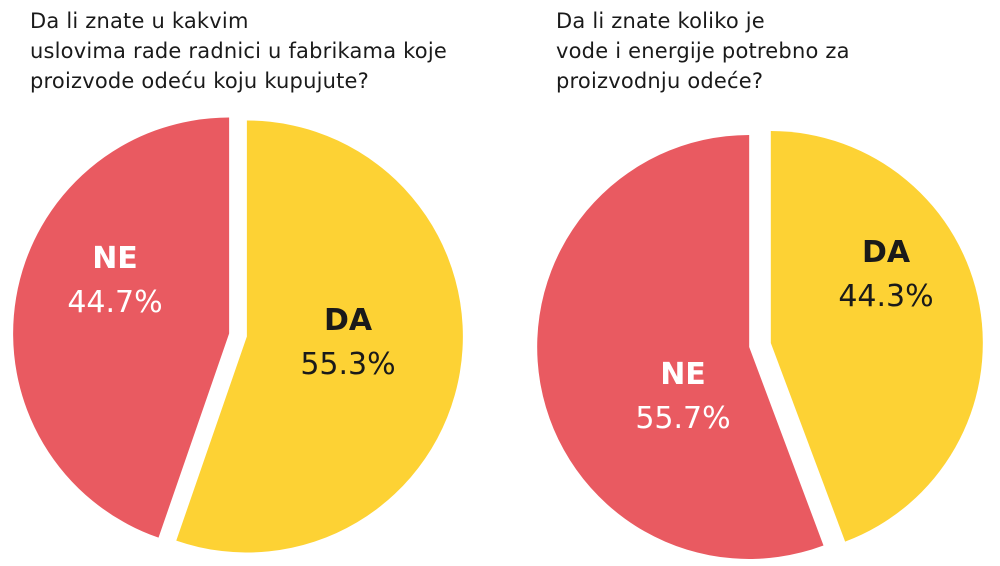 The height and width of the screenshot is (566, 1000). Describe the element at coordinates (347, 364) in the screenshot. I see `chart-1-value-da: 55.3%` at that location.